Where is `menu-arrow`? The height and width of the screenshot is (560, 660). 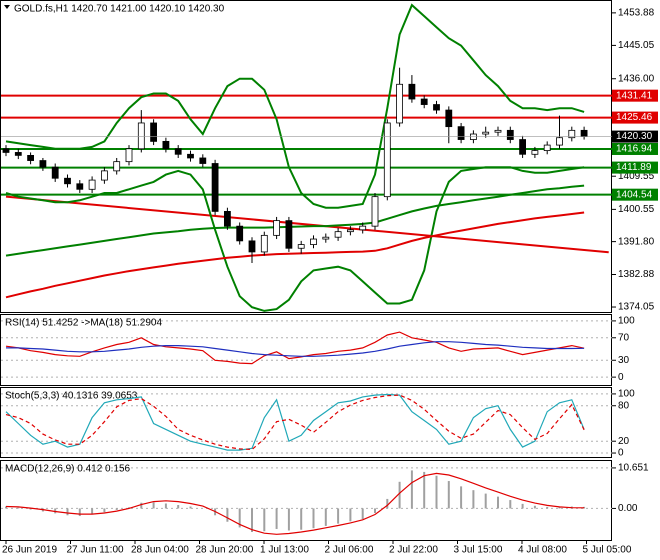 menu-arrow is located at coordinates (7, 7).